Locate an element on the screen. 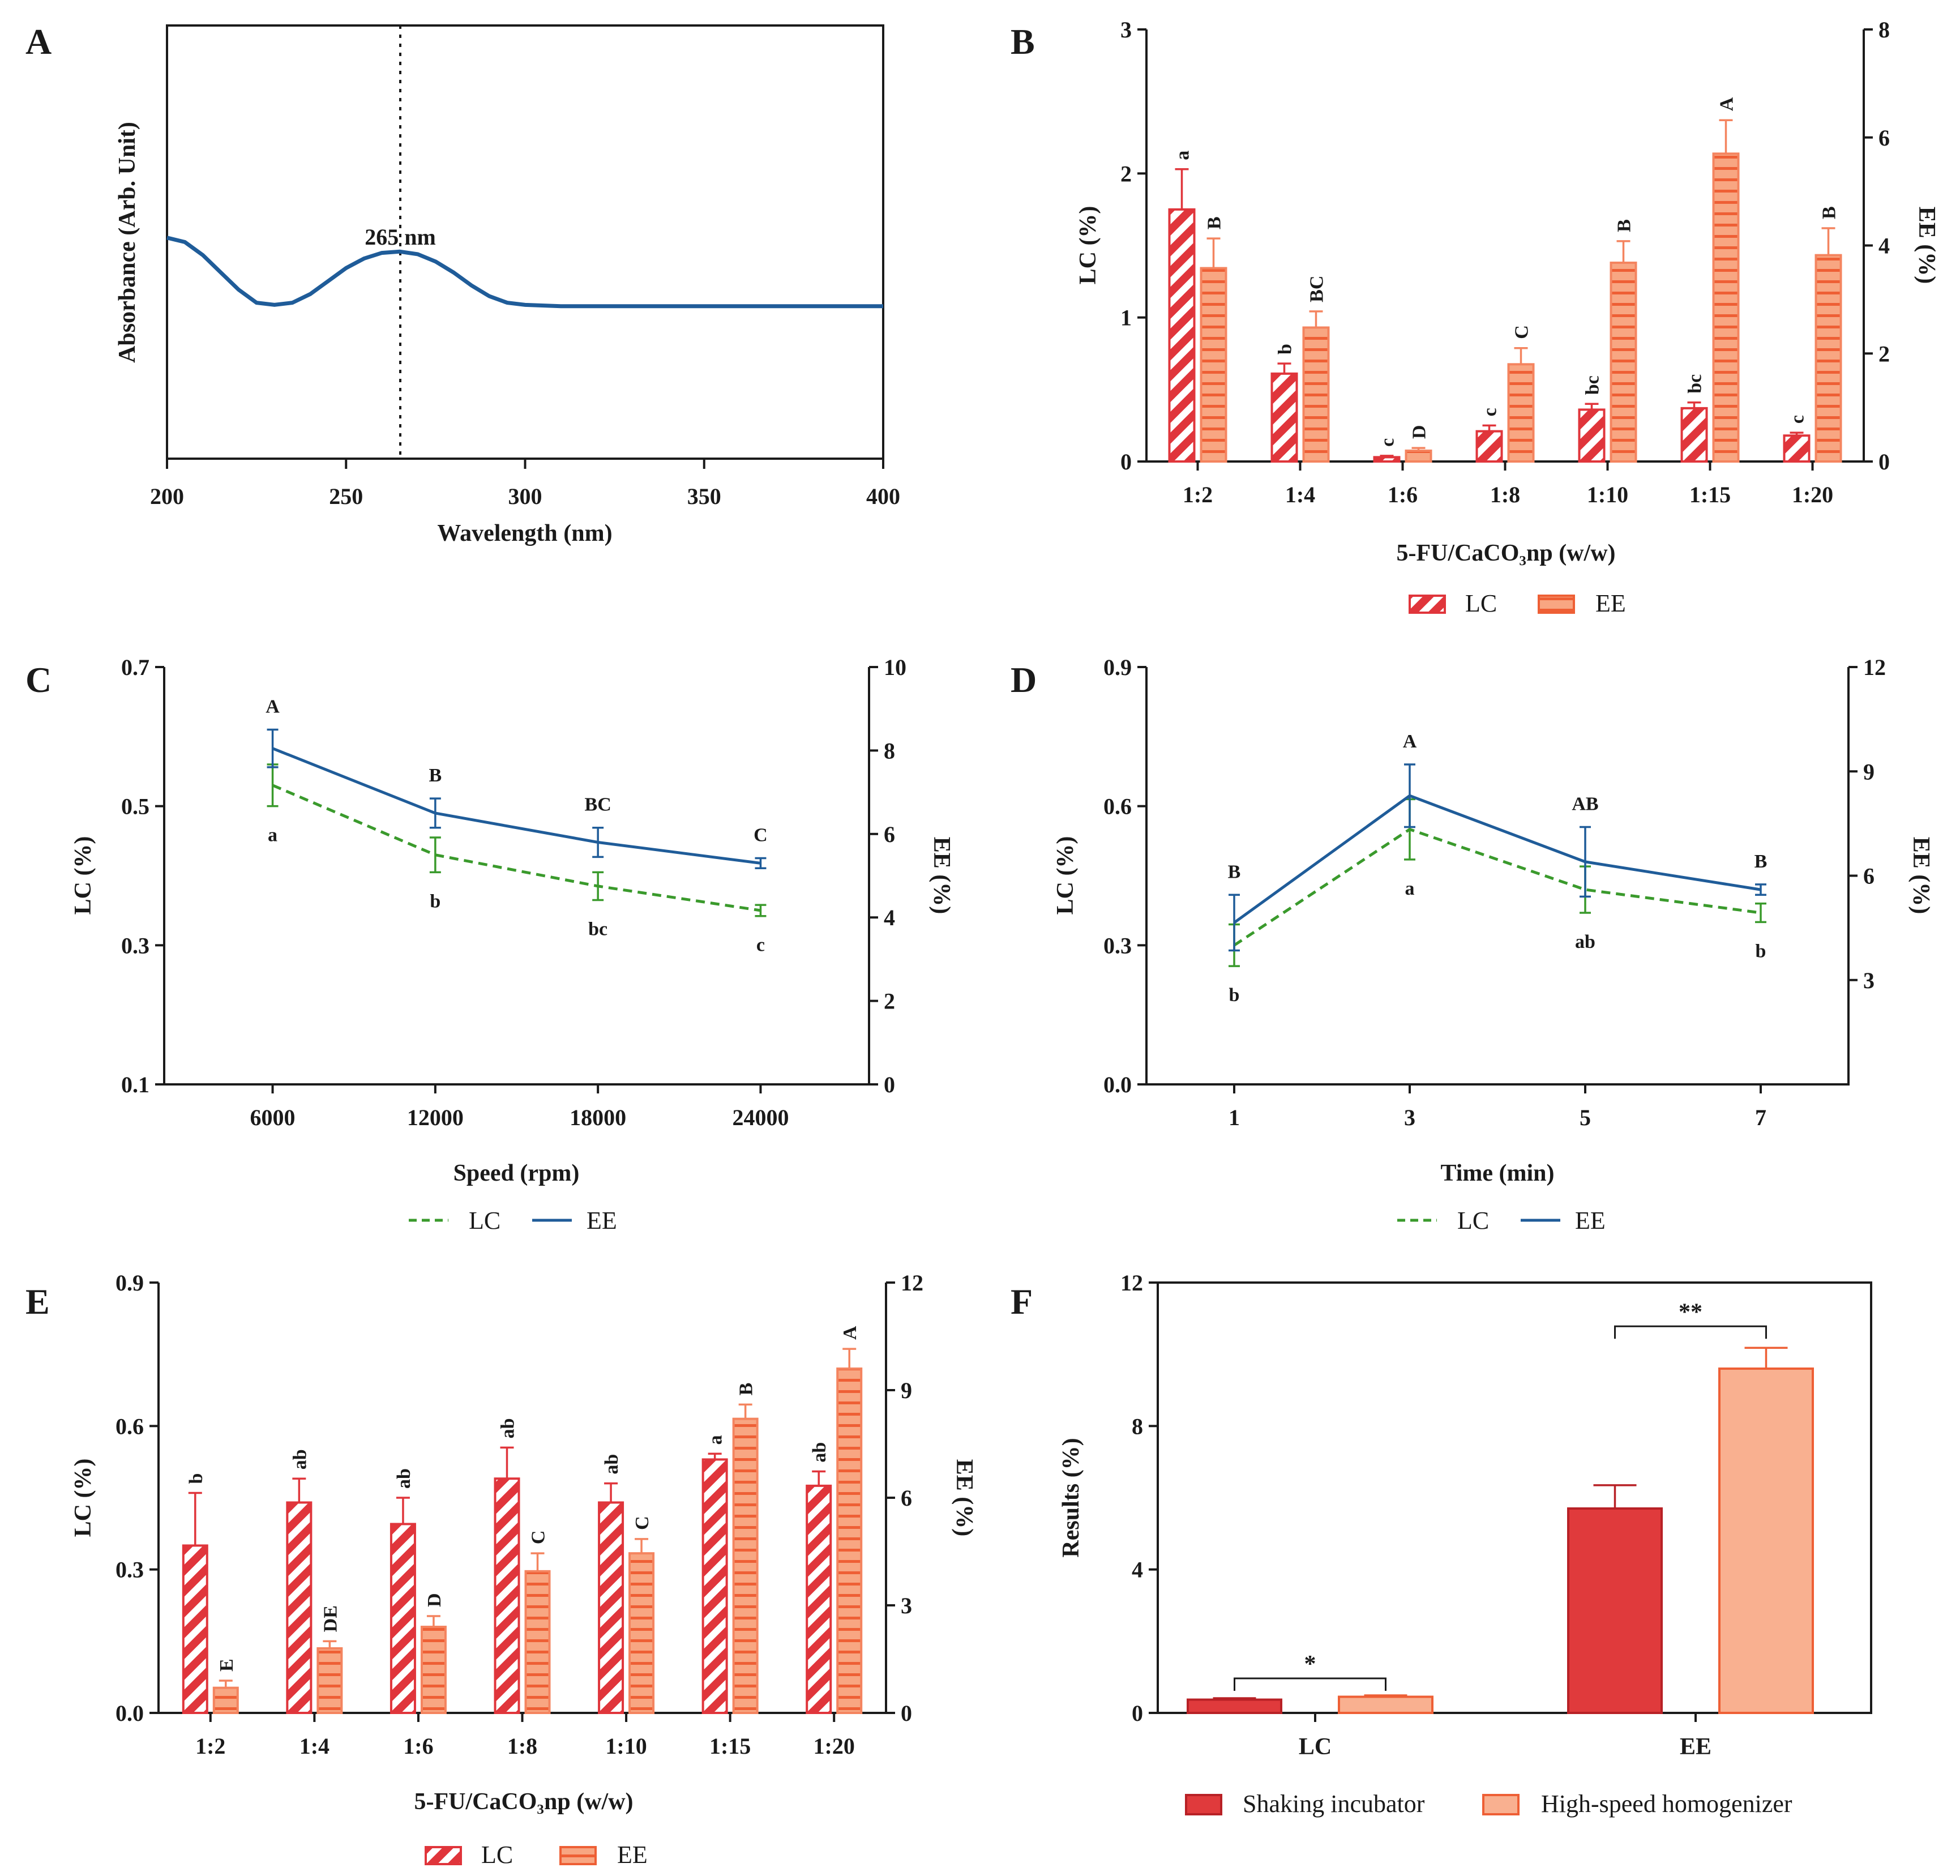  y-right-tick-label-4: 12 is located at coordinates (912, 1283).